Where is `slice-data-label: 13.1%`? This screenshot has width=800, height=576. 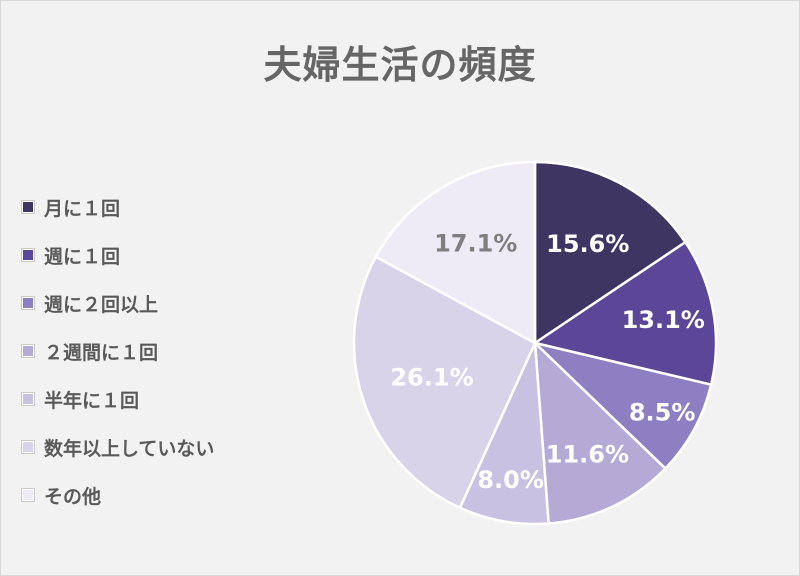 slice-data-label: 13.1% is located at coordinates (663, 320).